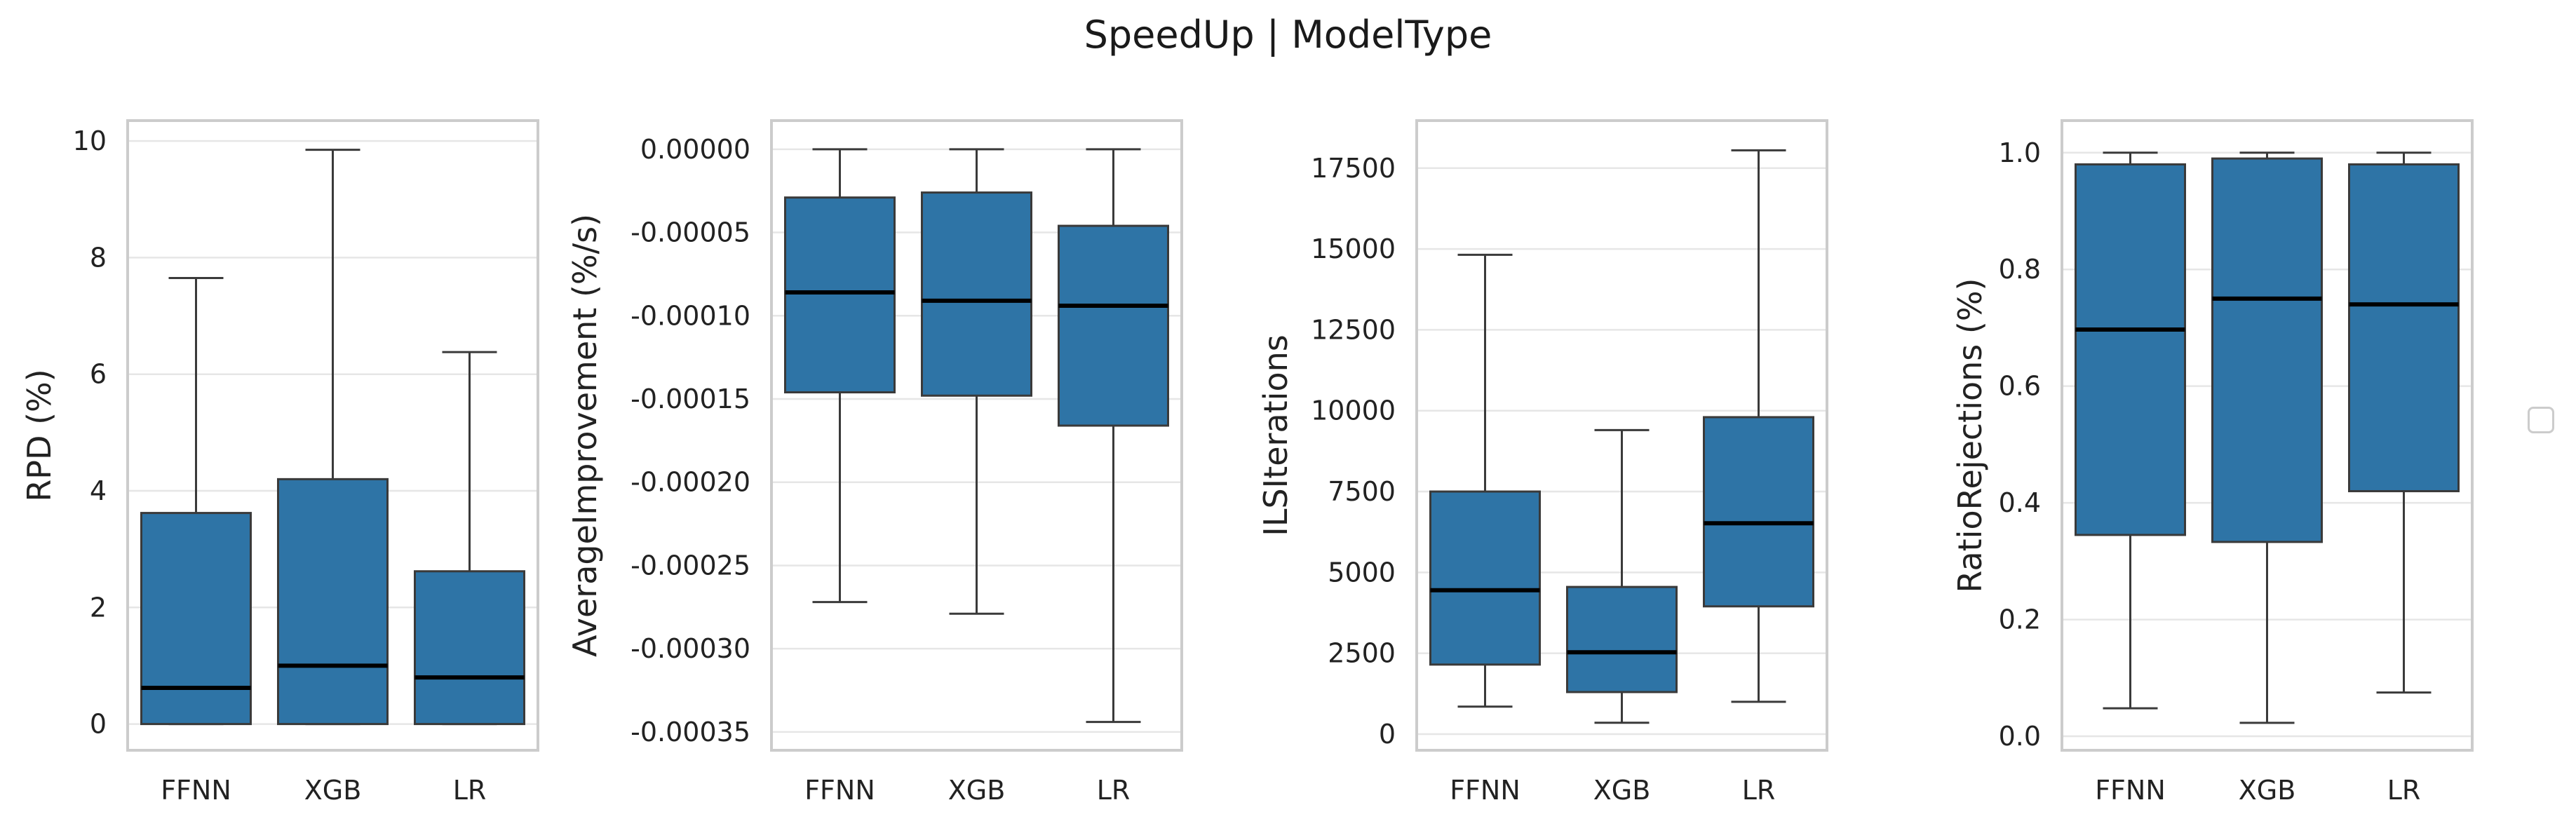 This screenshot has height=826, width=2576. What do you see at coordinates (1288, 35) in the screenshot?
I see `figure-title: SpeedUp | ModelType` at bounding box center [1288, 35].